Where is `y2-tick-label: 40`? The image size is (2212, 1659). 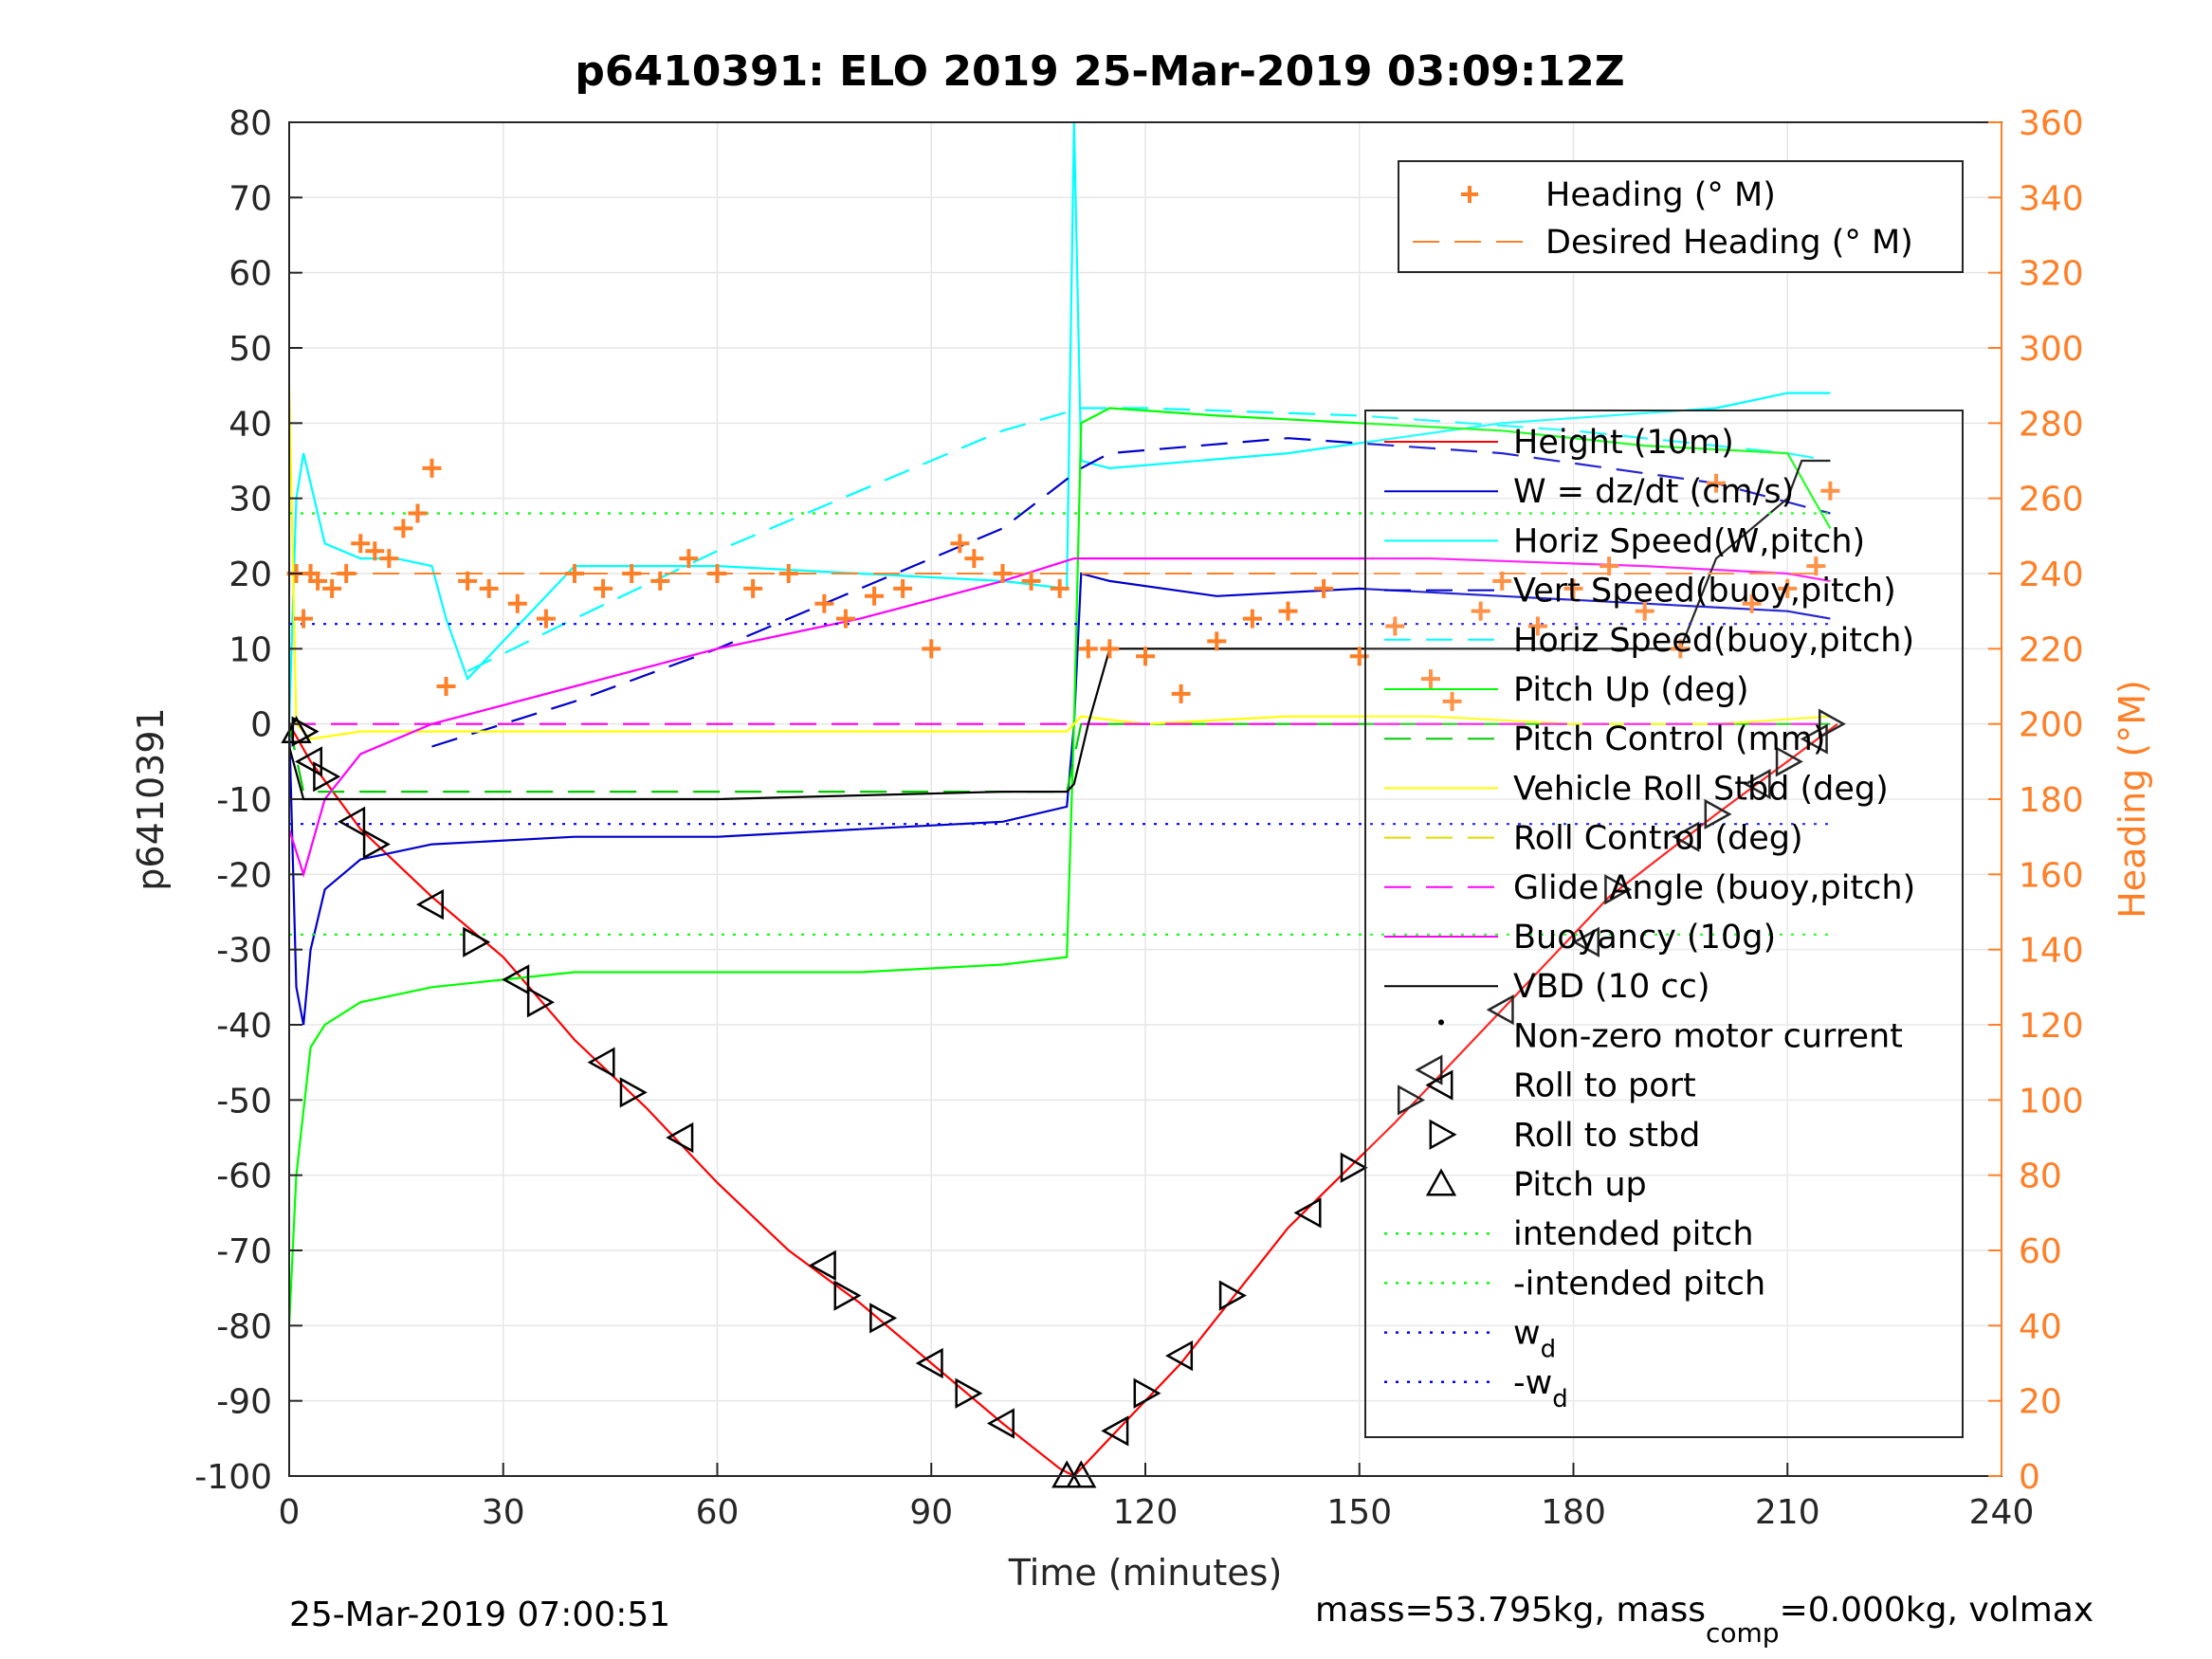
y2-tick-label: 40 is located at coordinates (2040, 1326).